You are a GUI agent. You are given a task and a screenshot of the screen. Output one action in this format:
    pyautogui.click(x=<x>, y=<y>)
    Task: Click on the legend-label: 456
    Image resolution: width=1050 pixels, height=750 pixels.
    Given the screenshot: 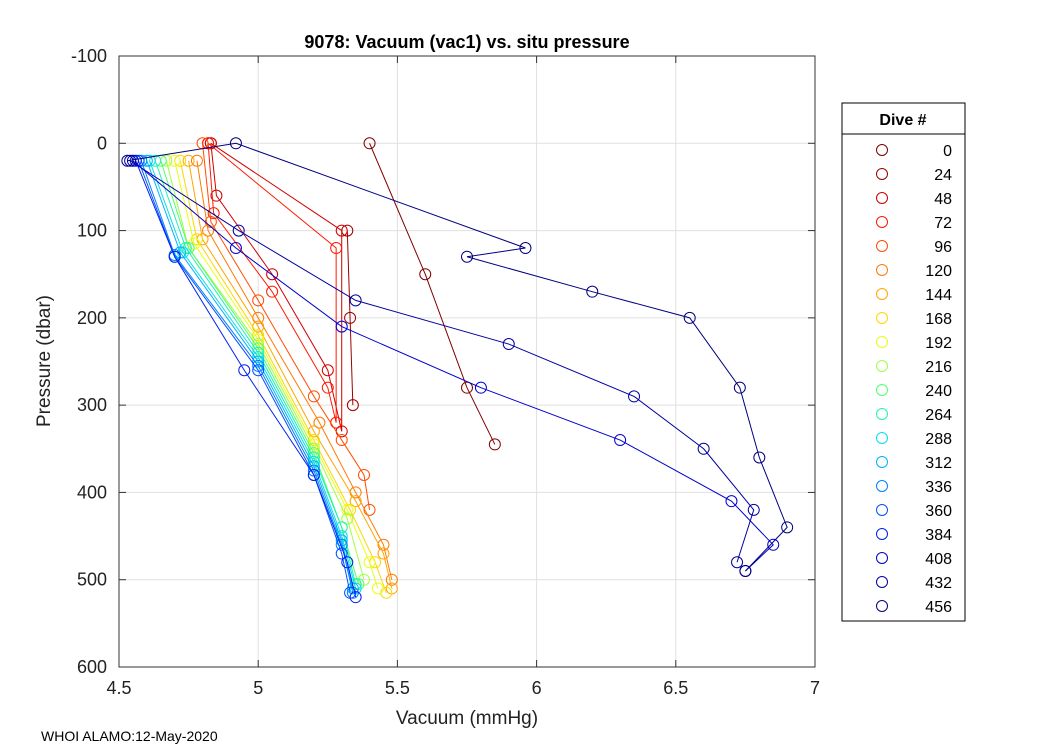 What is the action you would take?
    pyautogui.click(x=938, y=607)
    